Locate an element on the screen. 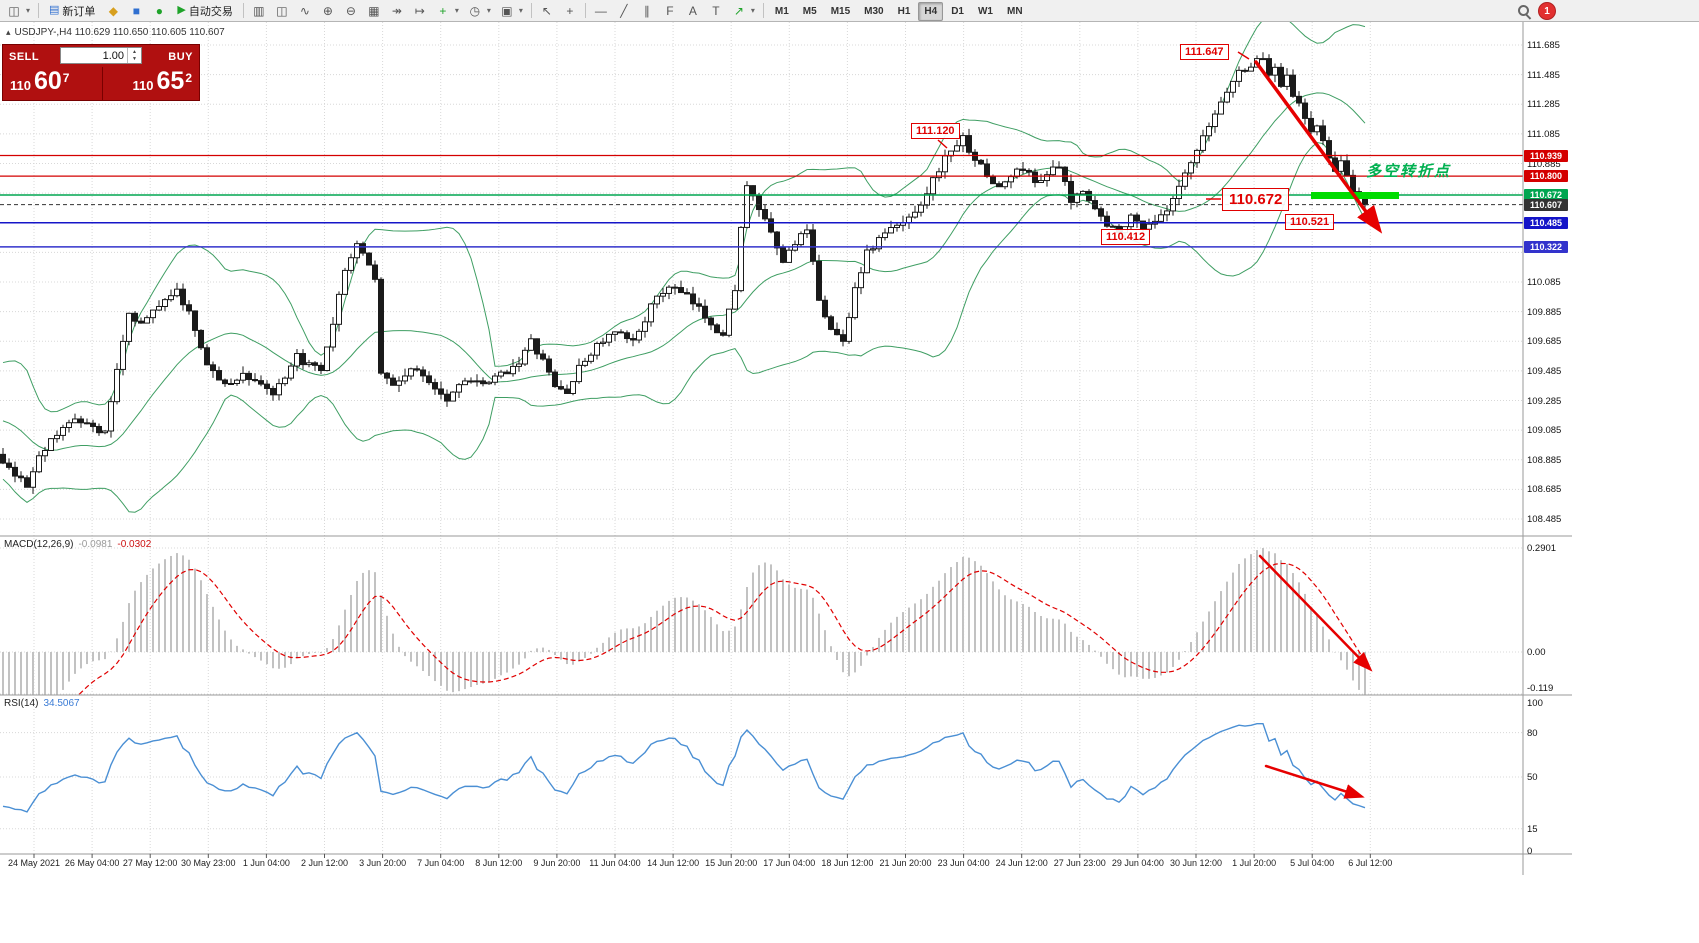 The height and width of the screenshot is (943, 1699). price-line-axis-box: 110.800 is located at coordinates (1546, 176).